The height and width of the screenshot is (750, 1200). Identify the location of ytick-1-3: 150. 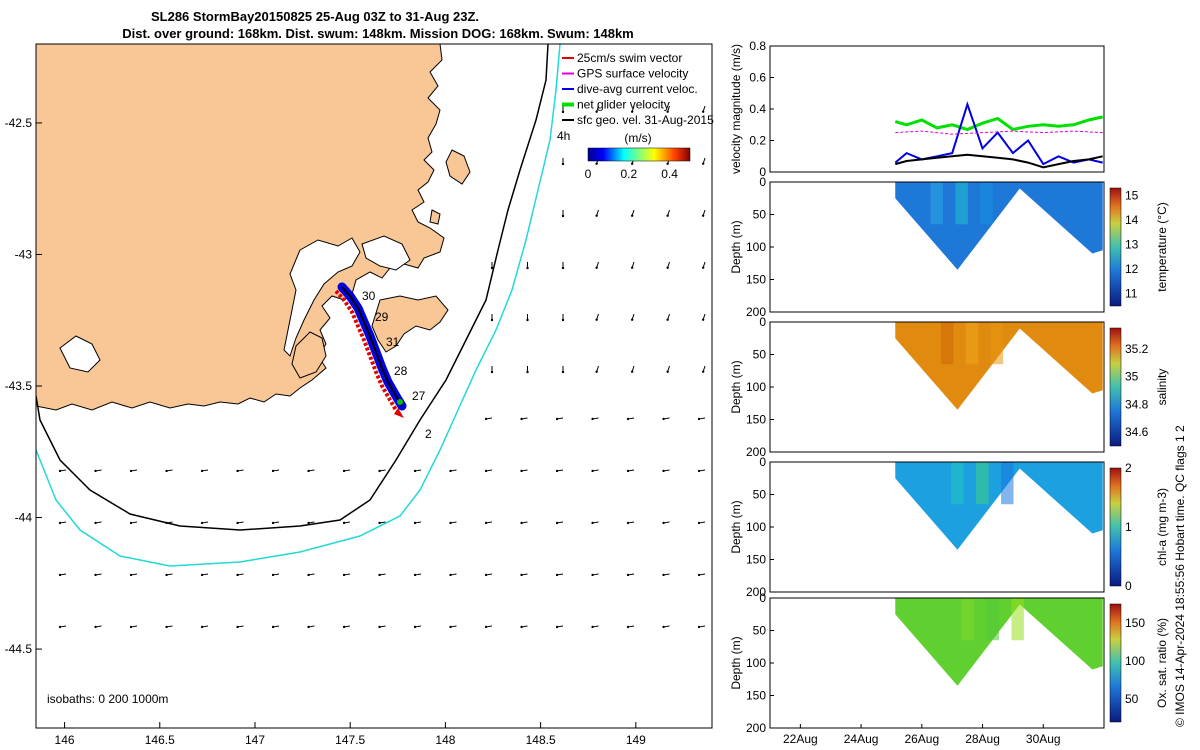
(756, 280).